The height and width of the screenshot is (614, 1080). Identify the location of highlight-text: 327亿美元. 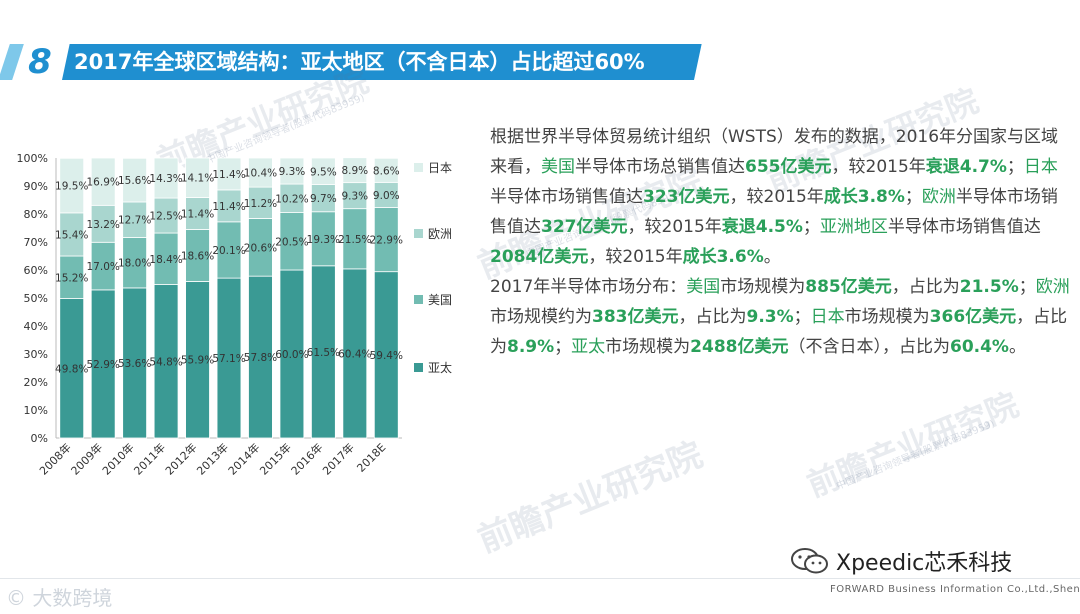
(584, 227).